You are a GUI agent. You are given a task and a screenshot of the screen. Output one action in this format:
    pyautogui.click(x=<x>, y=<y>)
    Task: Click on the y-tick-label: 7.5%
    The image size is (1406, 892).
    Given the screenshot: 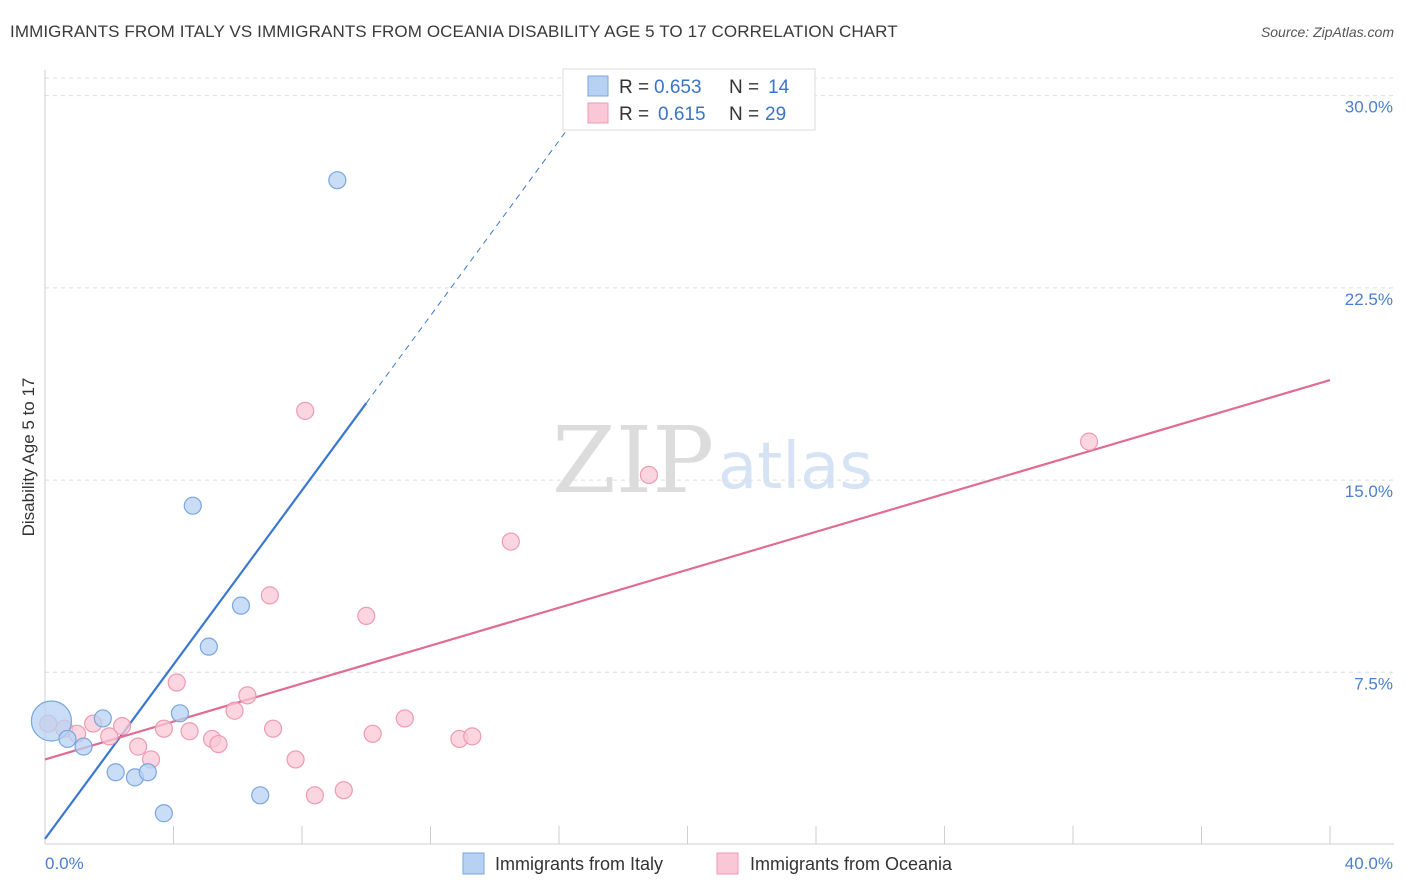 What is the action you would take?
    pyautogui.click(x=1373, y=683)
    